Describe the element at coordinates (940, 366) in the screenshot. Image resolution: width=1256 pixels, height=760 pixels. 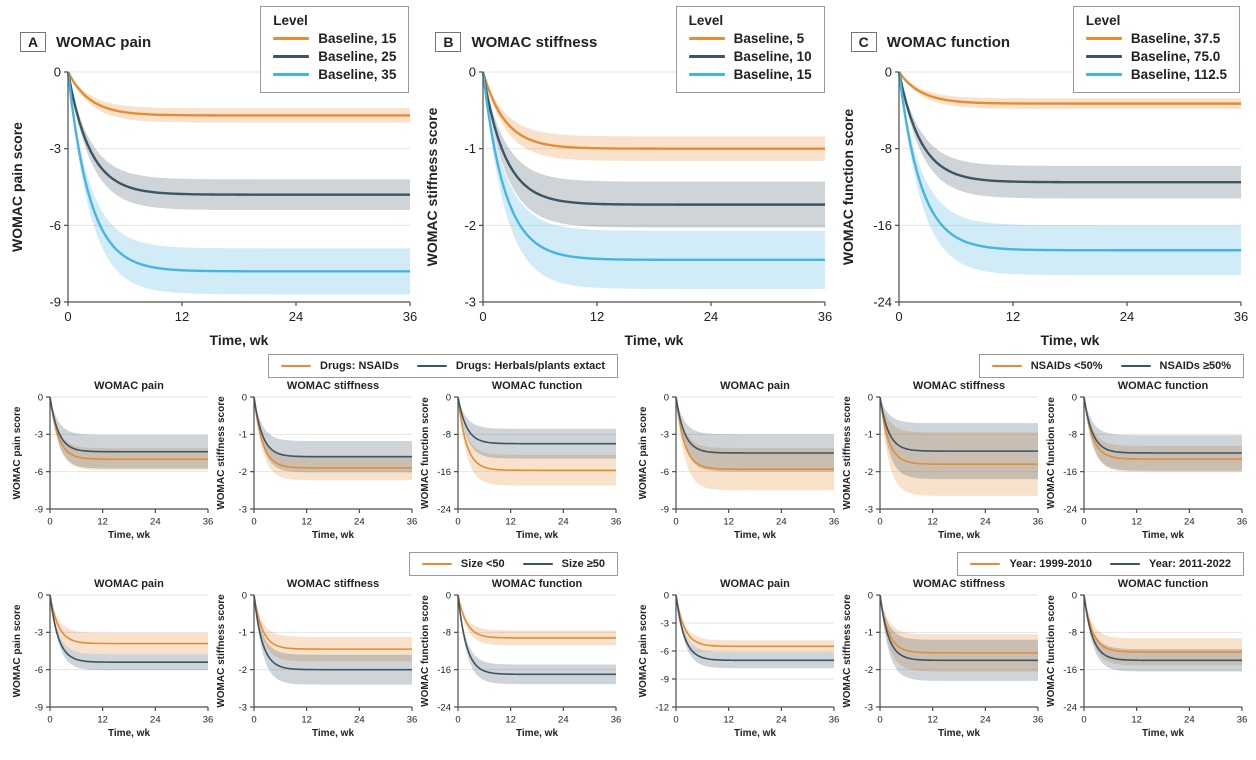
I see `legend-row: NSAIDs <50% NSAIDs ≥50%` at that location.